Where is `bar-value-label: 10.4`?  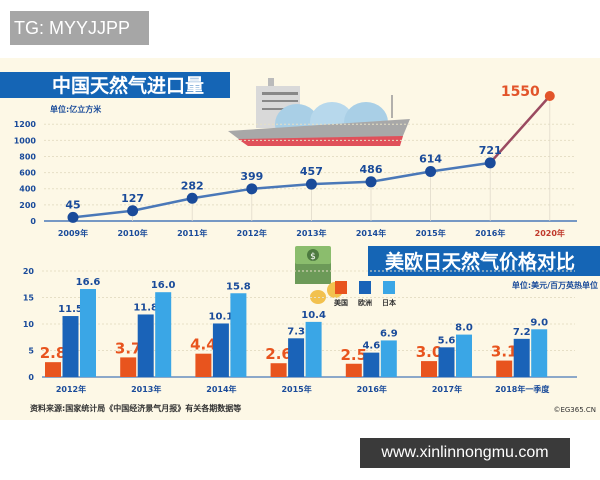
bar-value-label: 10.4 is located at coordinates (313, 315).